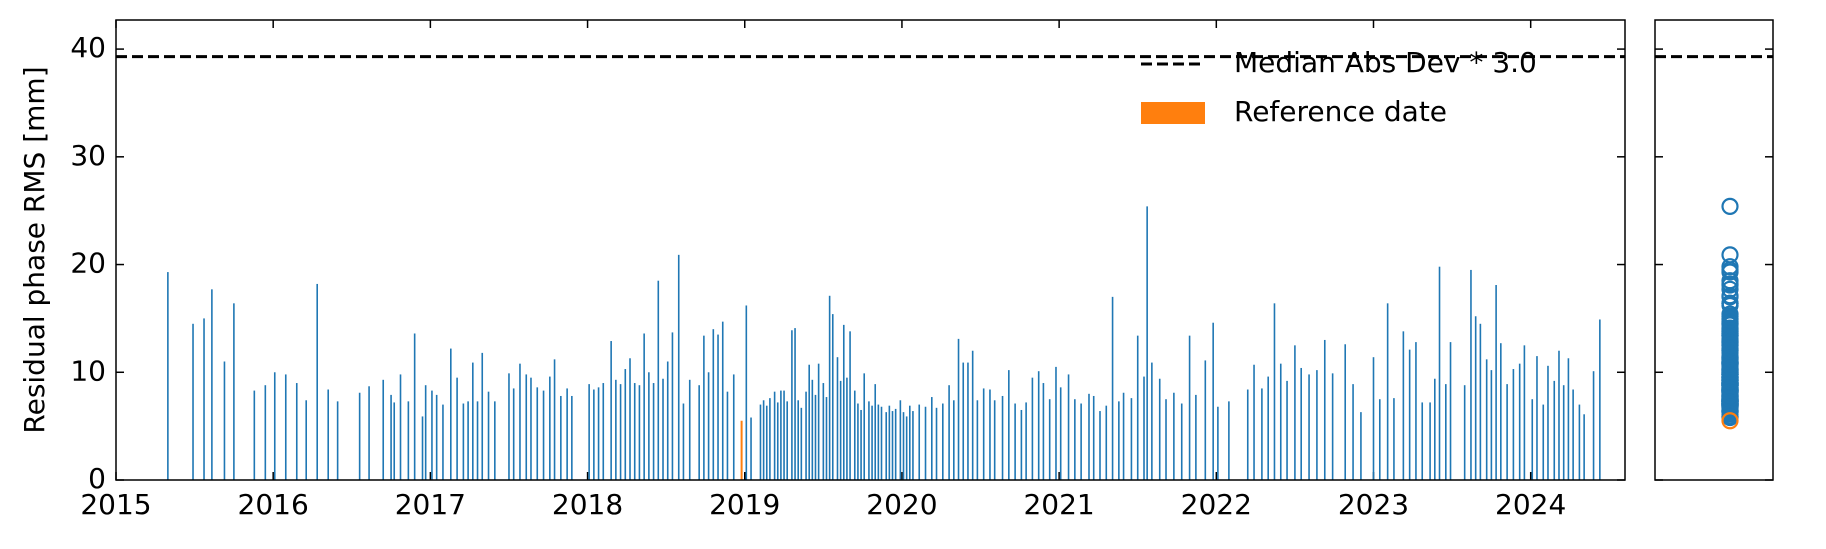  What do you see at coordinates (273, 504) in the screenshot?
I see `x-tick-label: 2016` at bounding box center [273, 504].